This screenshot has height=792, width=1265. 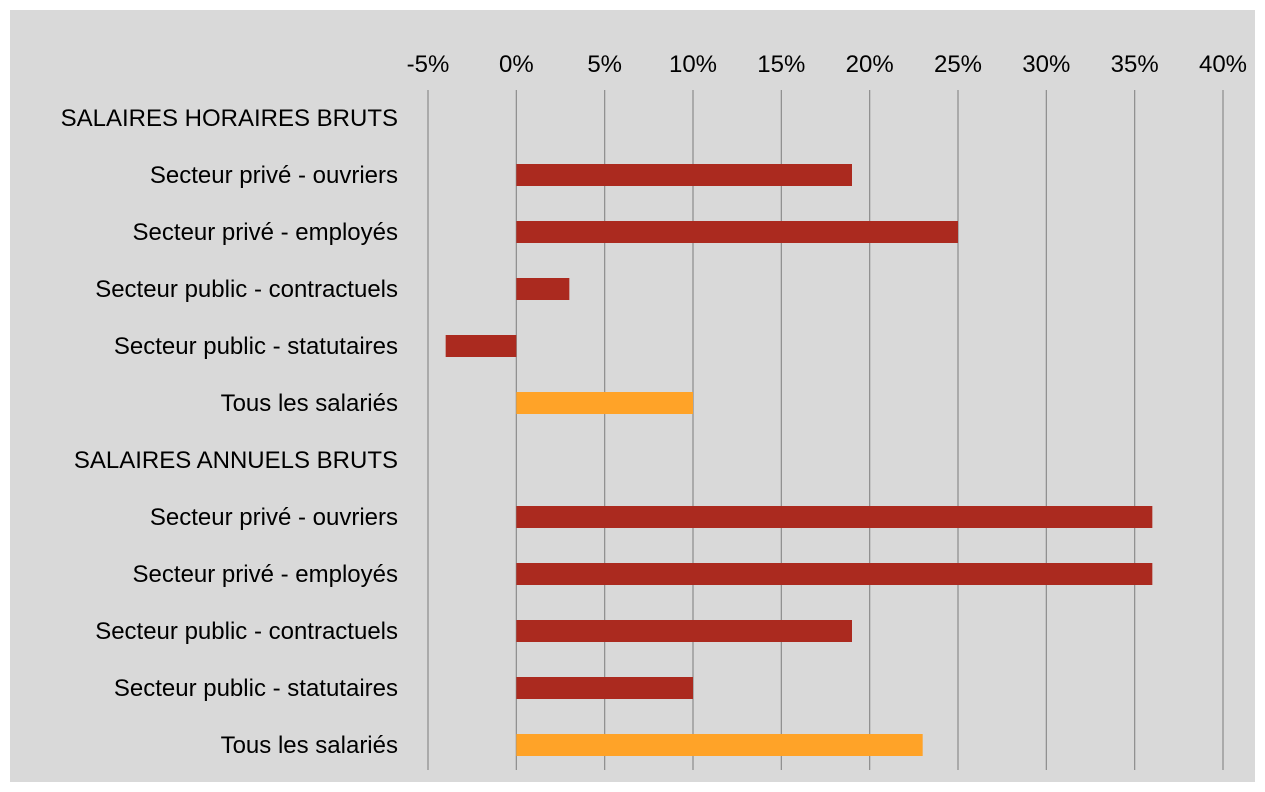 I want to click on category-label: SALAIRES HORAIRES BRUTS, so click(x=229, y=118).